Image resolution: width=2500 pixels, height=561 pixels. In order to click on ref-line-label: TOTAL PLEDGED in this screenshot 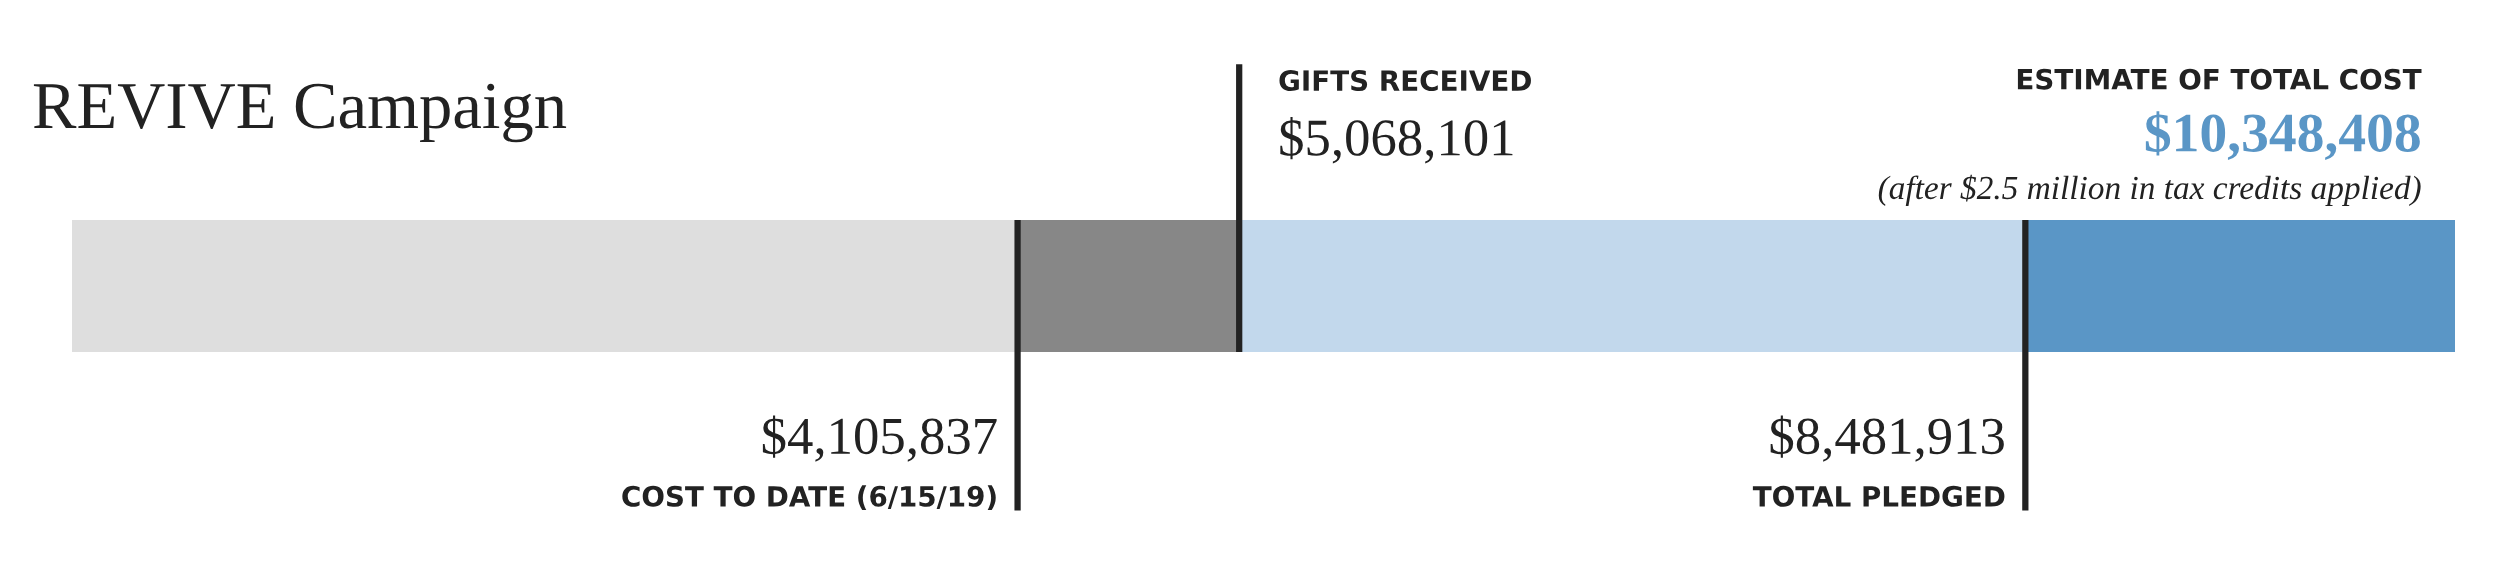, I will do `click(1878, 496)`.